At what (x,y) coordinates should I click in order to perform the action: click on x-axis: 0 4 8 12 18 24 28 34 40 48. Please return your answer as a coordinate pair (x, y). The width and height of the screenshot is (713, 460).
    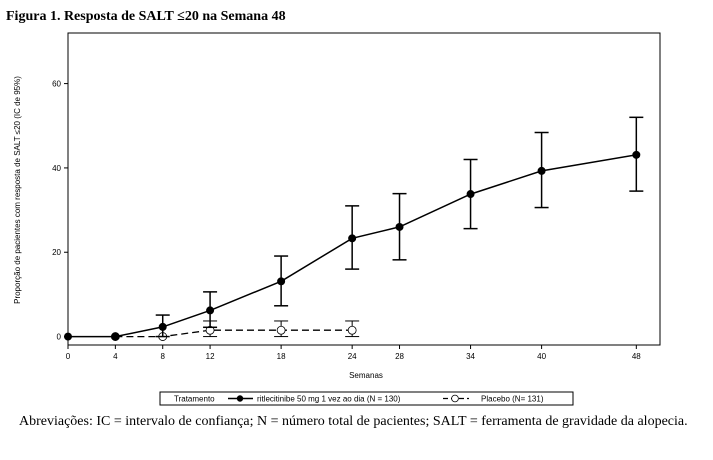
    Looking at the image, I should click on (353, 353).